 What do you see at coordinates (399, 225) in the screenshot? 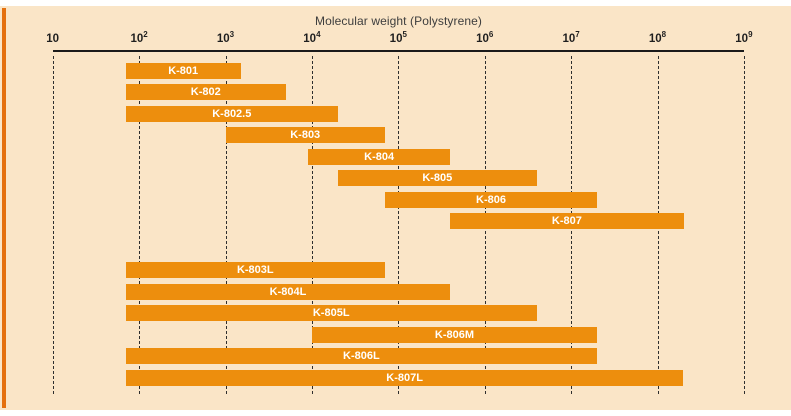
I see `gridline-10e5` at bounding box center [399, 225].